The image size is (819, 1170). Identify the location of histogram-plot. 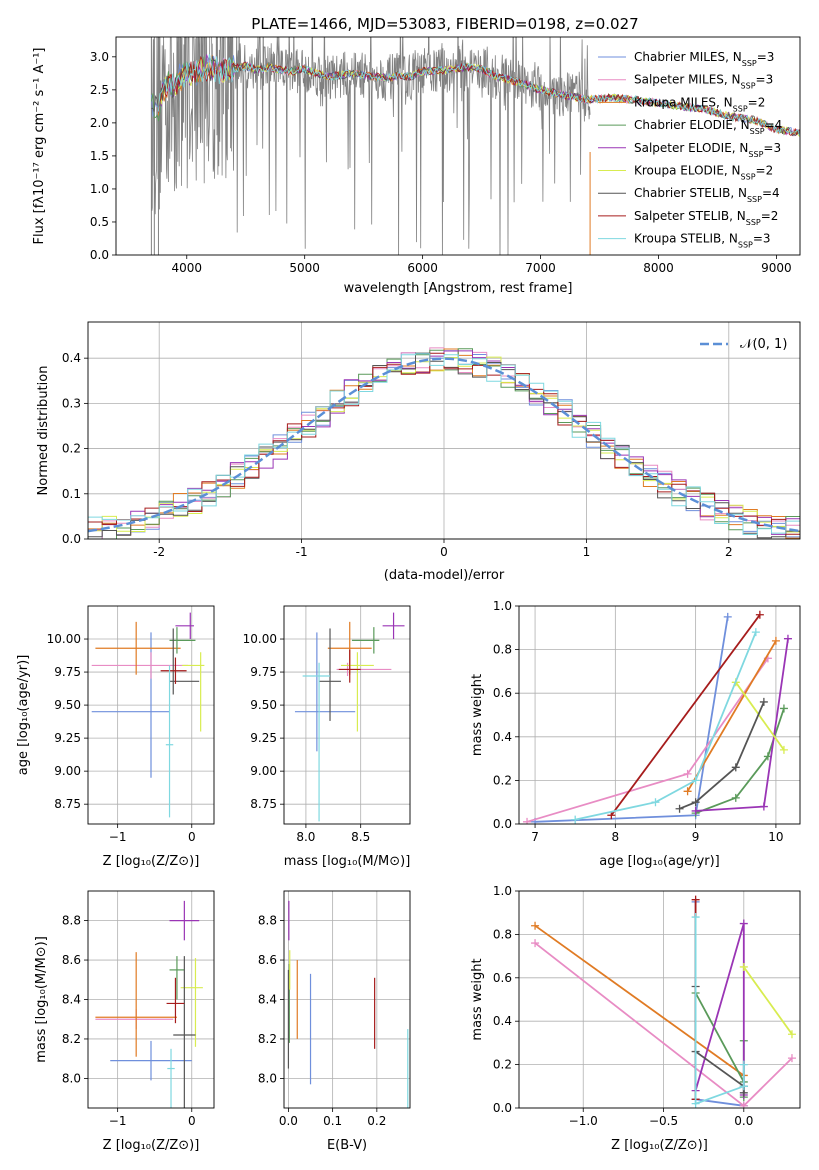
(444, 443).